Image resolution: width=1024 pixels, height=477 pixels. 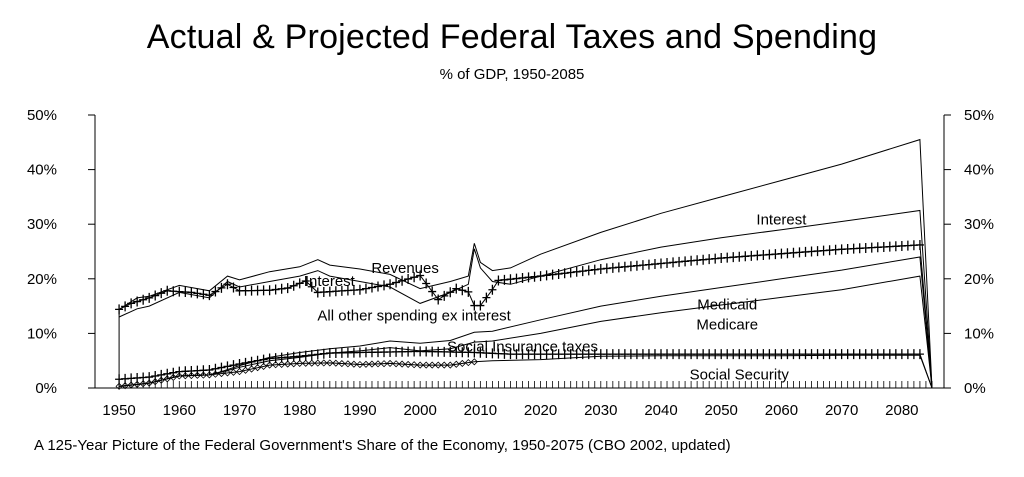 I want to click on x-tick-label: 1970, so click(x=239, y=410).